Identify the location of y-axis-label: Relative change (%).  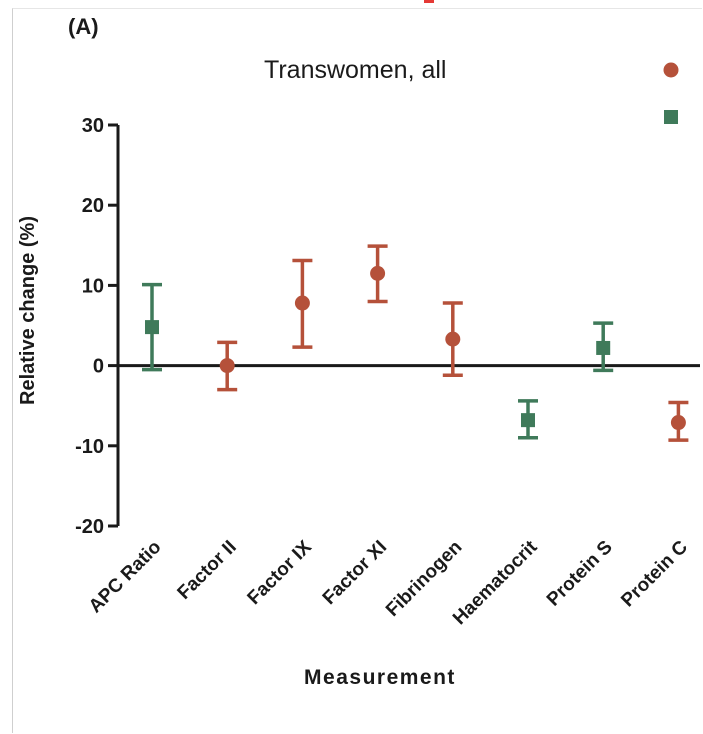
(28, 310).